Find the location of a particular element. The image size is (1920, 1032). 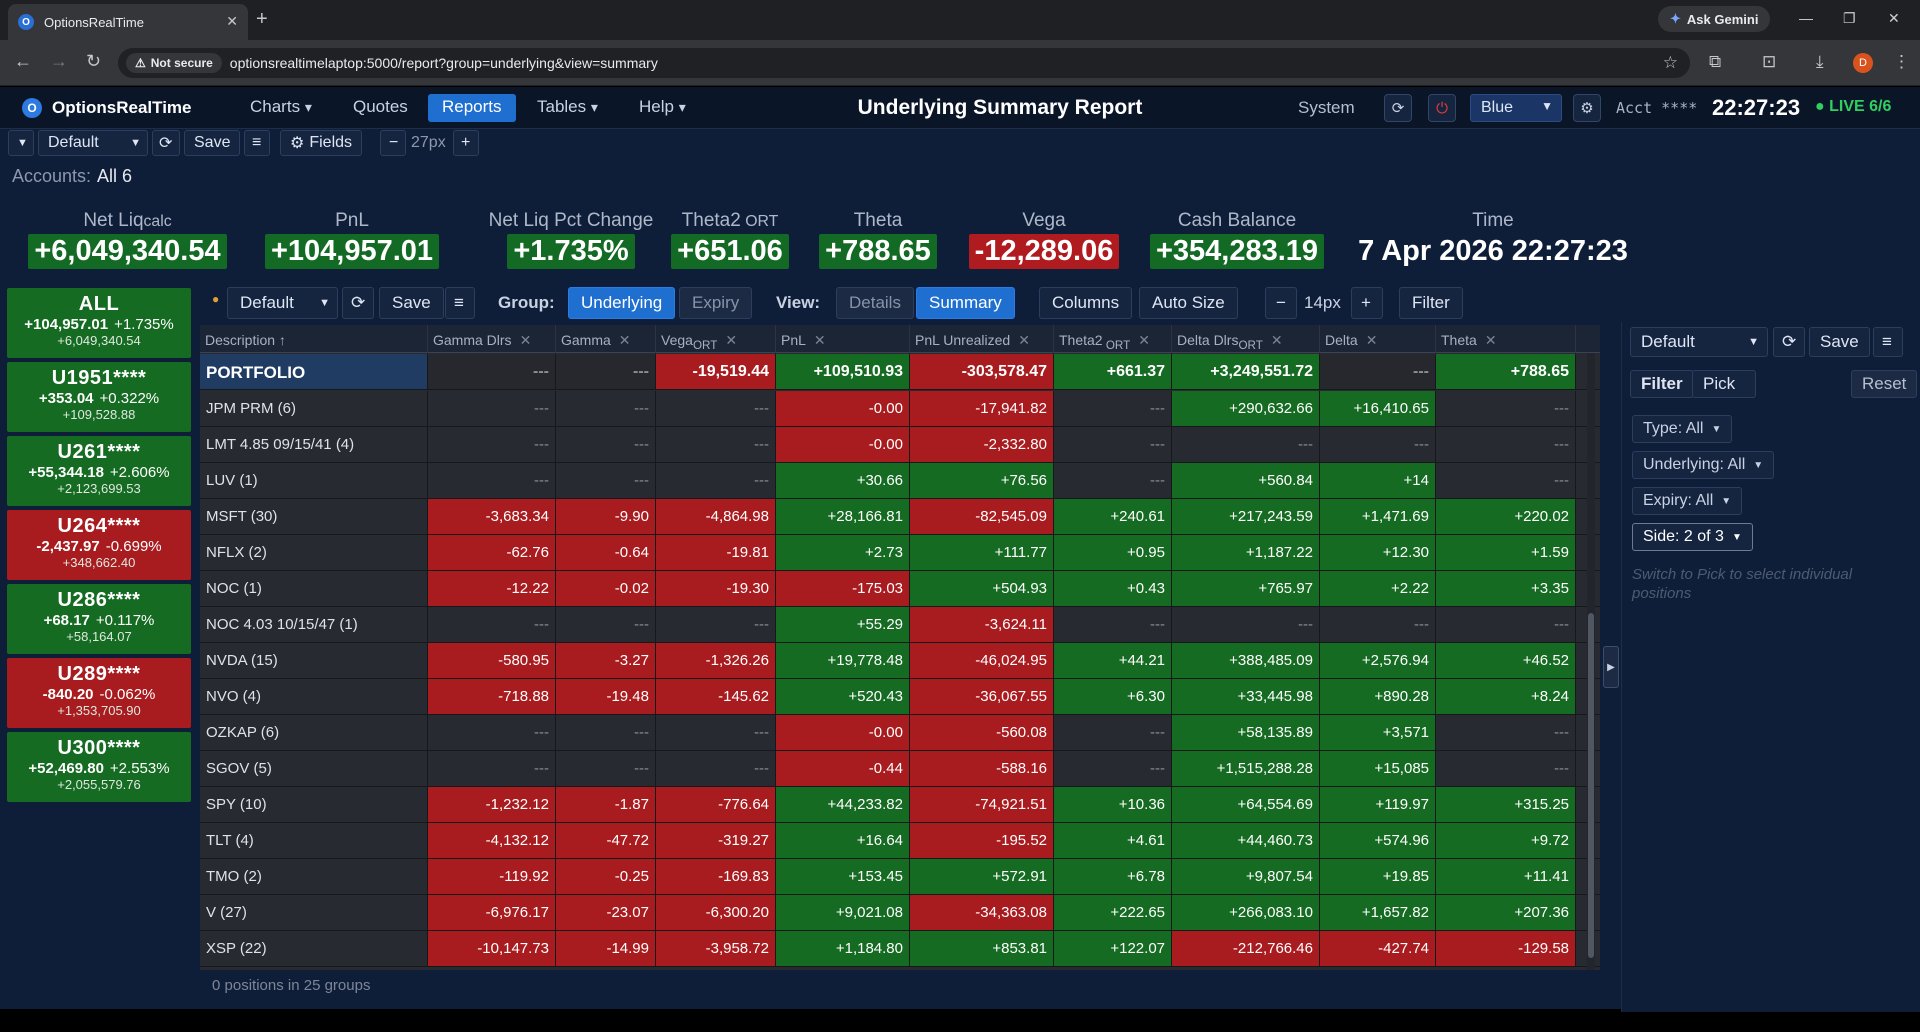

layout-select: Default ▼ is located at coordinates (93, 143).